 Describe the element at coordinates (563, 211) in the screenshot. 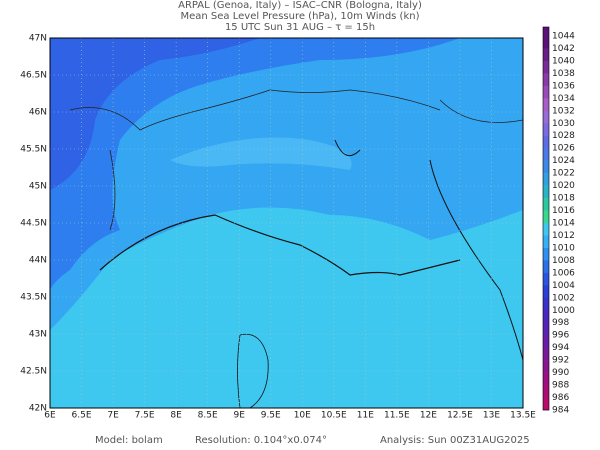

I see `colorbar-label: 1016` at that location.